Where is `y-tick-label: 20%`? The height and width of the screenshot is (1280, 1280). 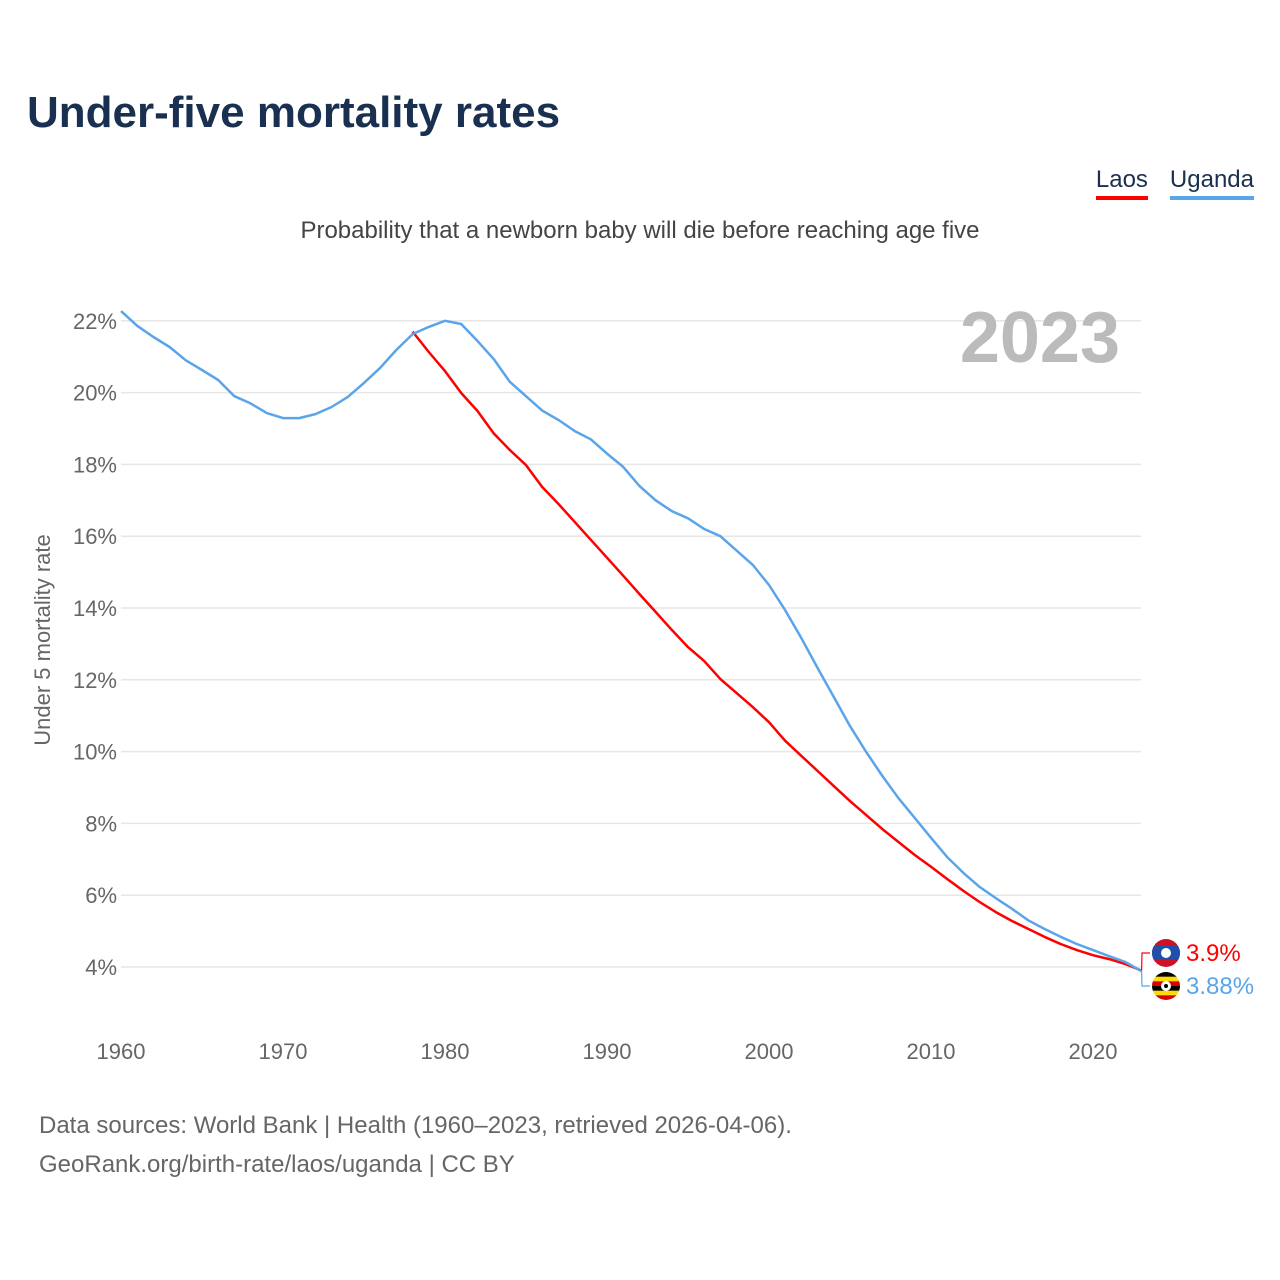
y-tick-label: 20% is located at coordinates (95, 393).